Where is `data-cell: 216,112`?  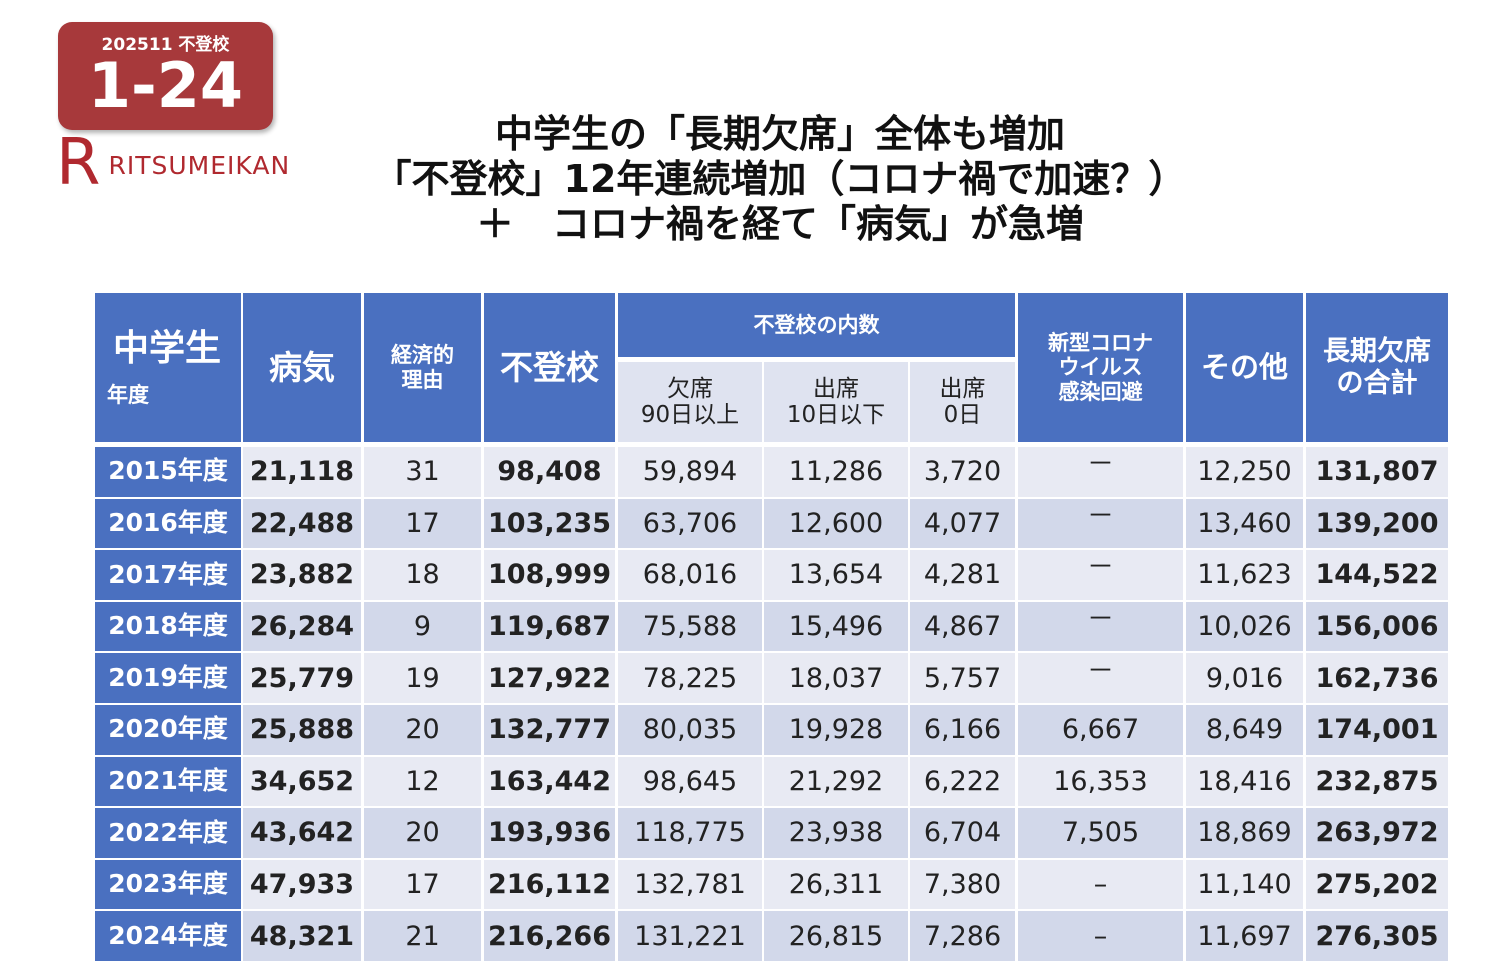
data-cell: 216,112 is located at coordinates (549, 884).